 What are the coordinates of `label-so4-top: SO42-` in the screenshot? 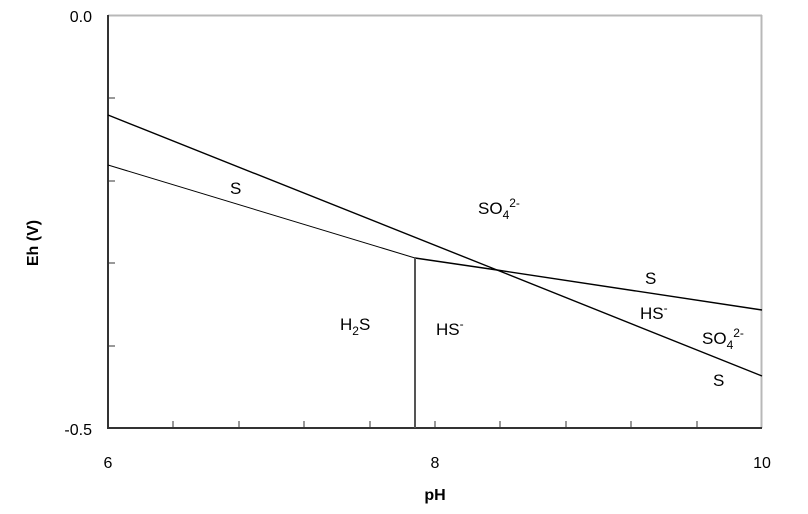 It's located at (499, 209).